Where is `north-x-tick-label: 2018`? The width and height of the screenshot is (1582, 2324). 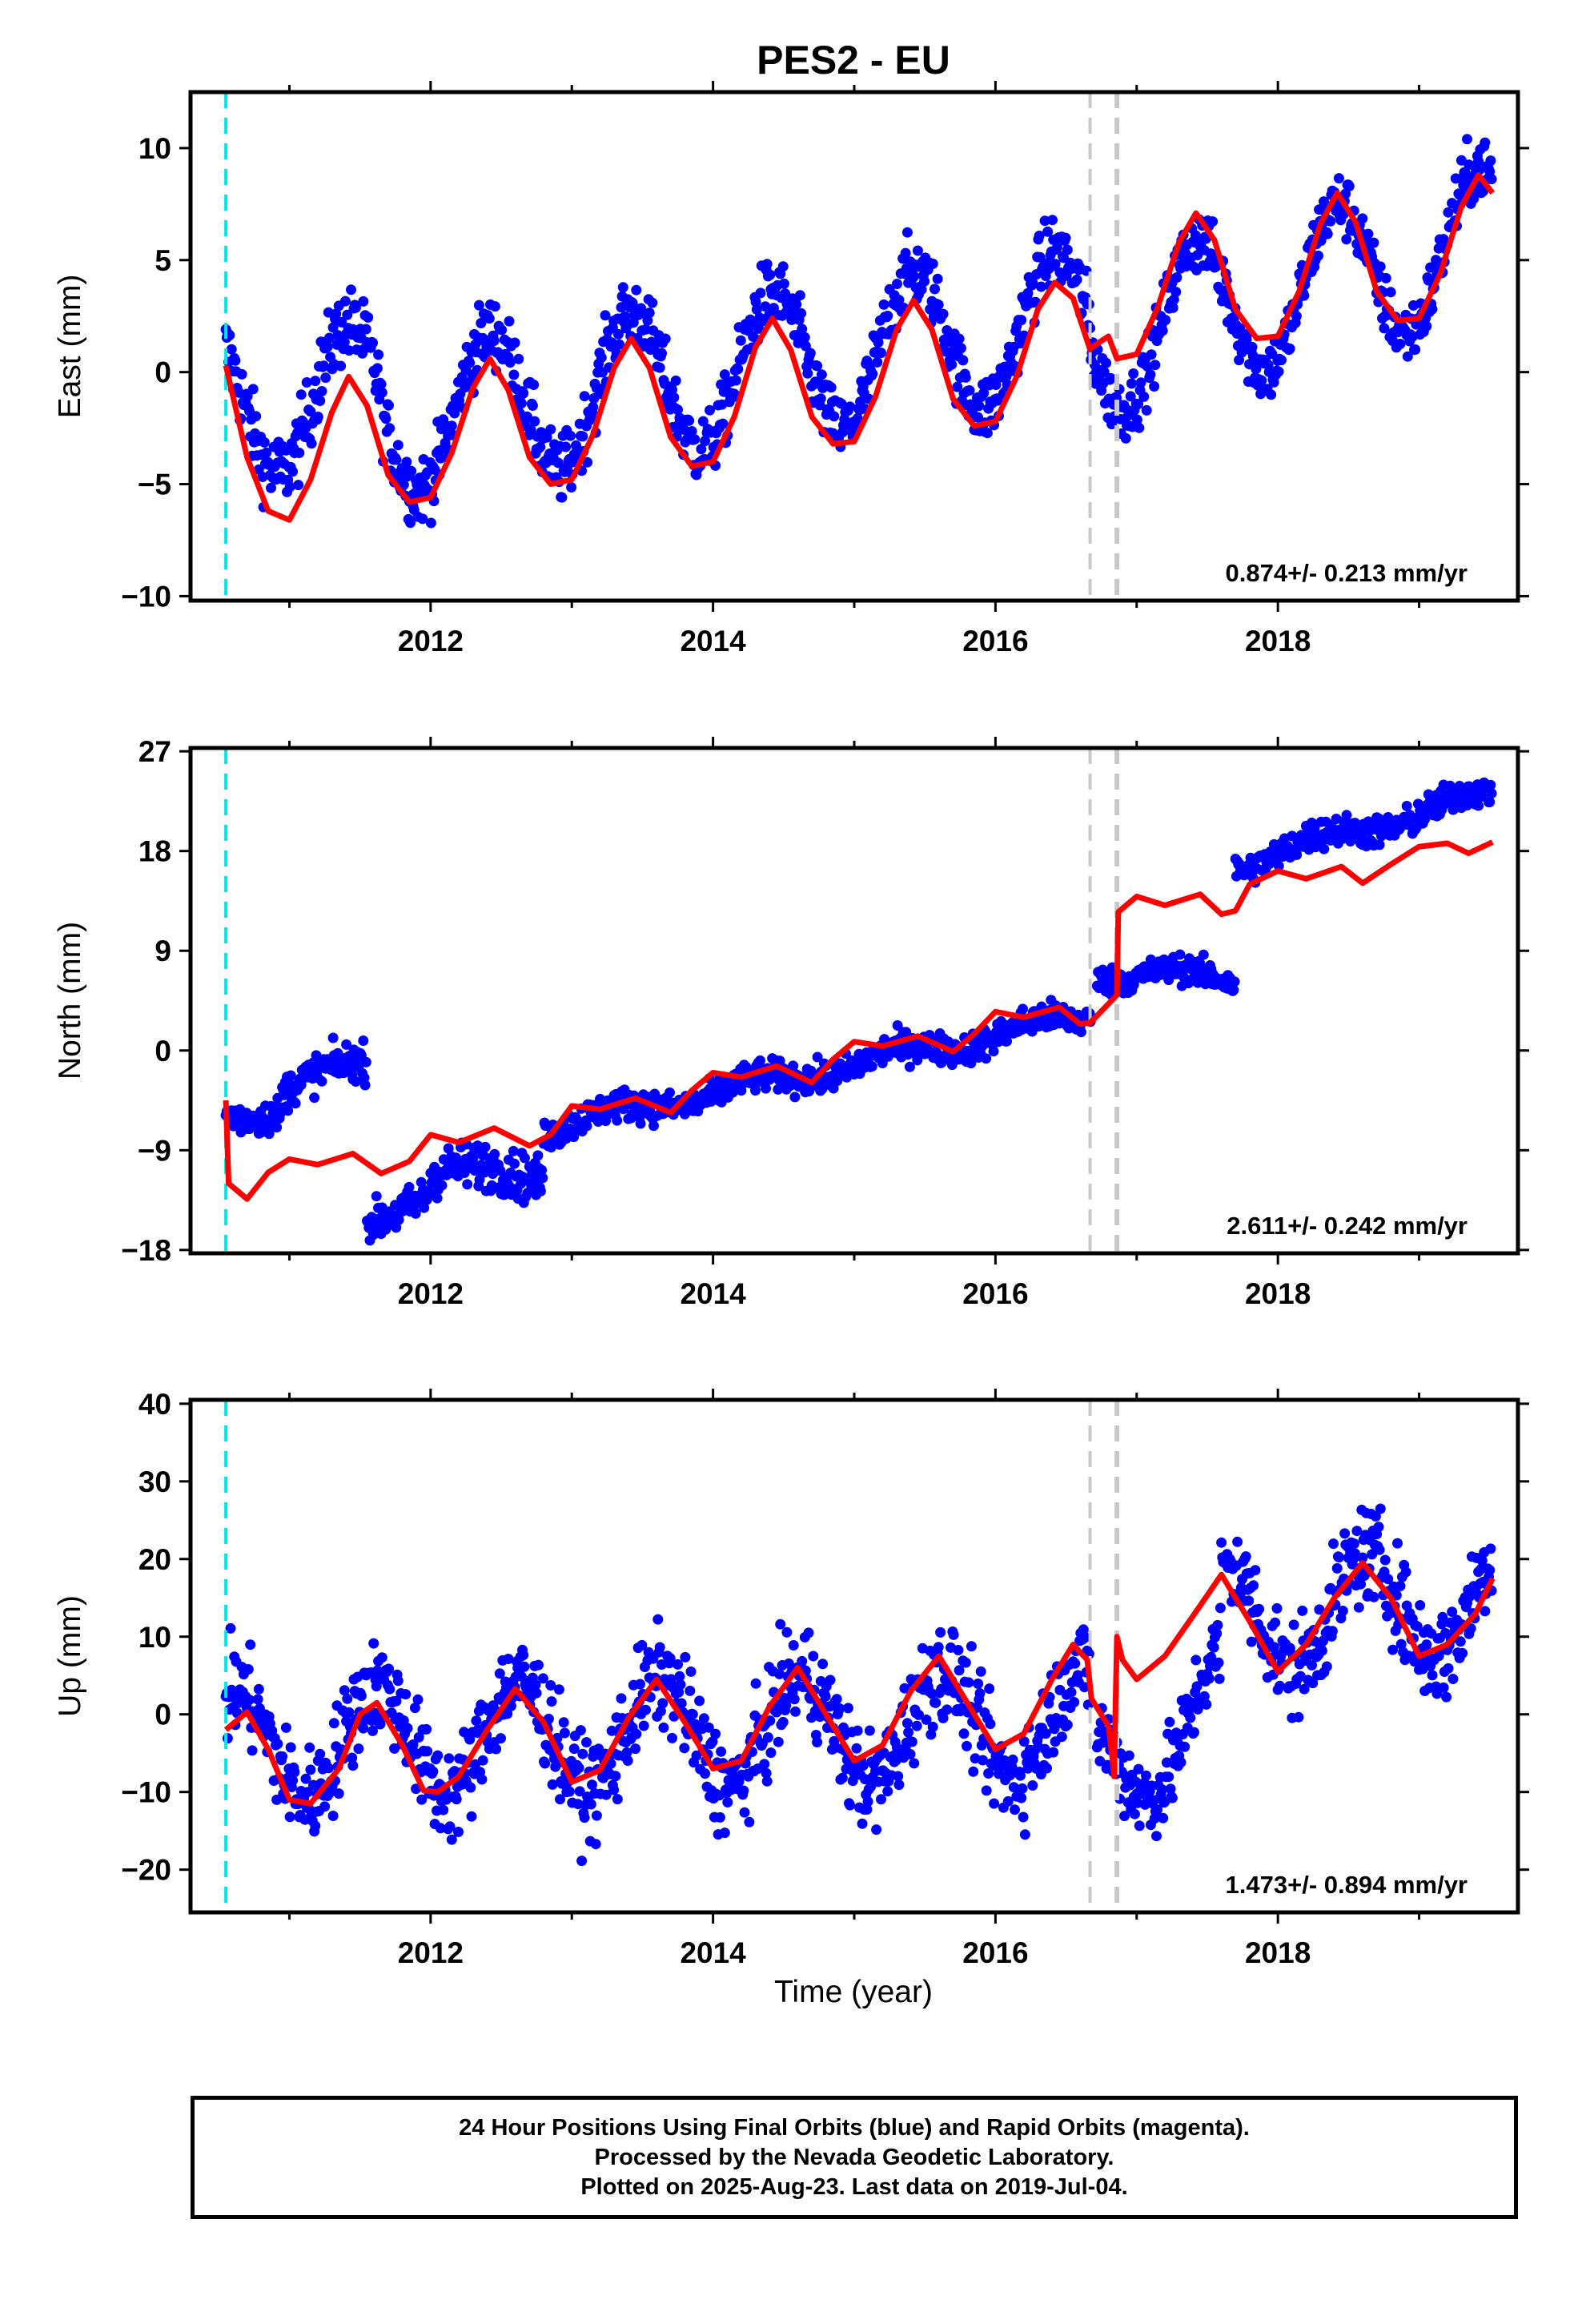 north-x-tick-label: 2018 is located at coordinates (1278, 1294).